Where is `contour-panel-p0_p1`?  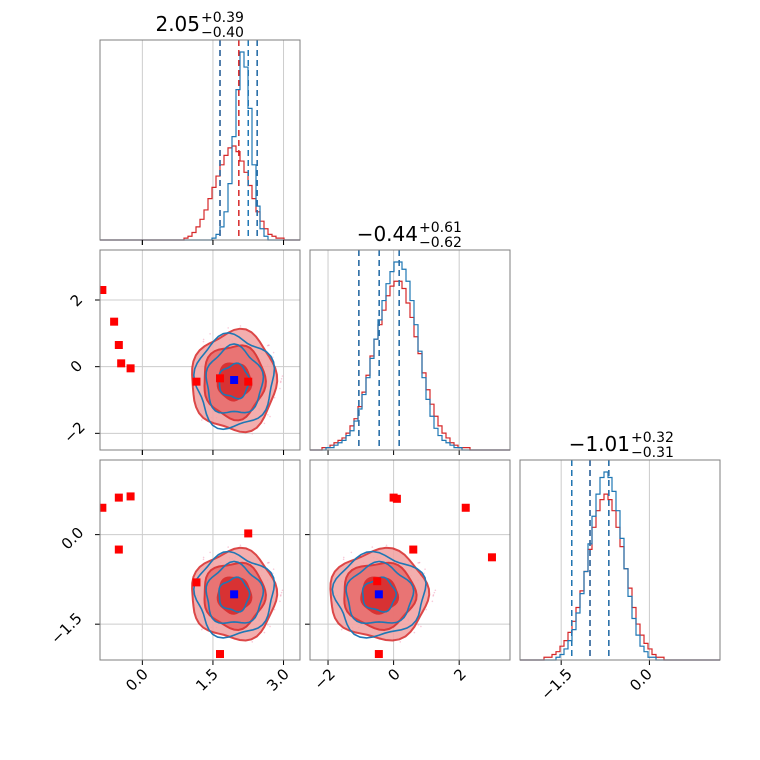 contour-panel-p0_p1 is located at coordinates (198, 352).